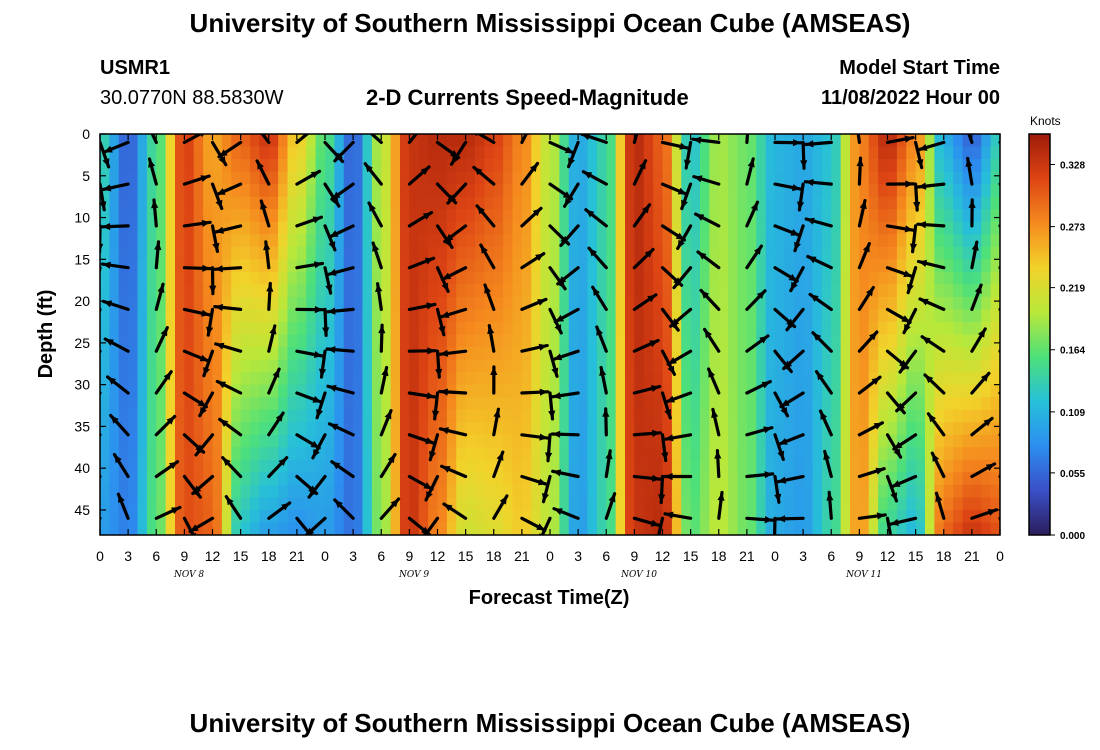  What do you see at coordinates (919, 68) in the screenshot?
I see `model-start-label: Model Start Time` at bounding box center [919, 68].